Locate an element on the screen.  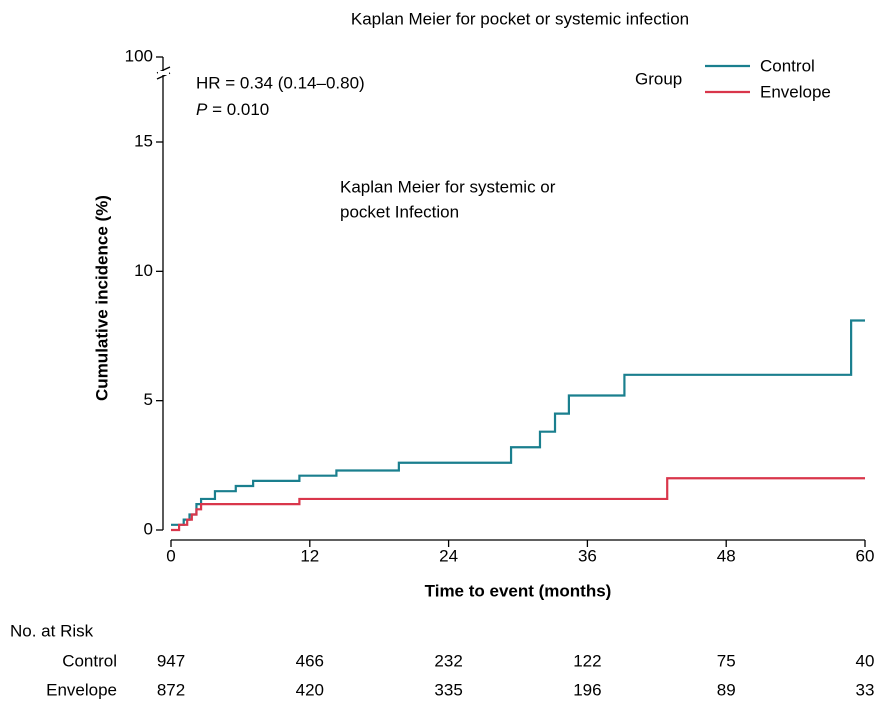
risk-count: 122 is located at coordinates (587, 660).